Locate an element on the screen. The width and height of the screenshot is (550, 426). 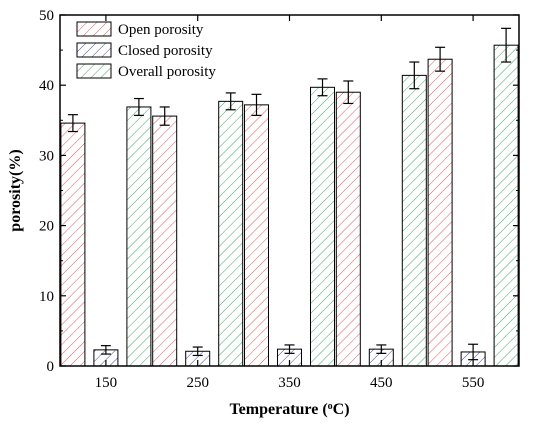
x-tick-label-150: 150 is located at coordinates (106, 383).